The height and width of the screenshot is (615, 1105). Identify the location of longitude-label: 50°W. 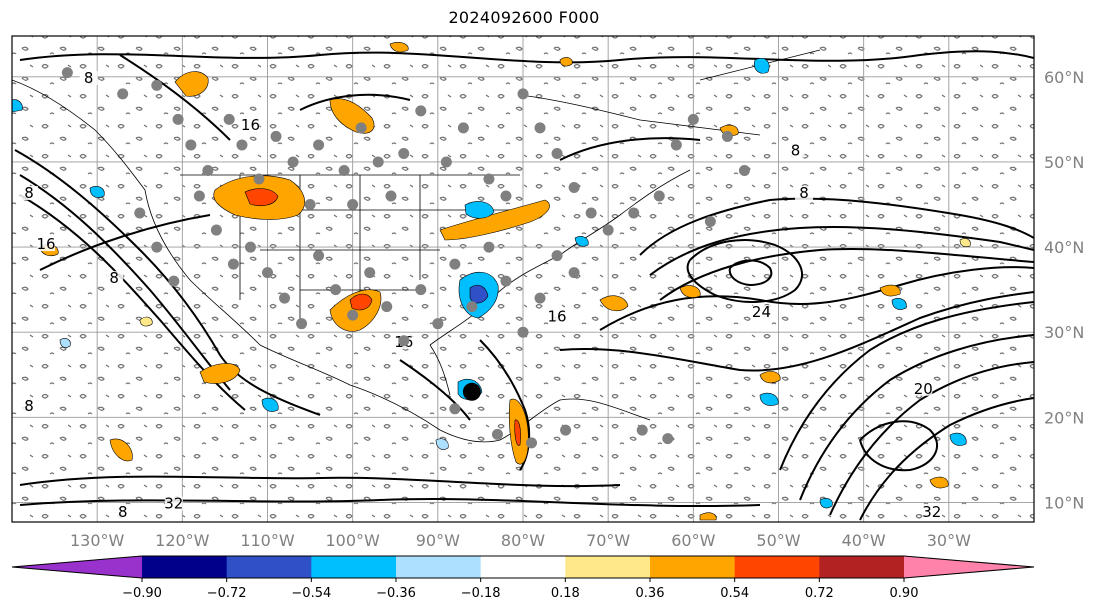
(778, 540).